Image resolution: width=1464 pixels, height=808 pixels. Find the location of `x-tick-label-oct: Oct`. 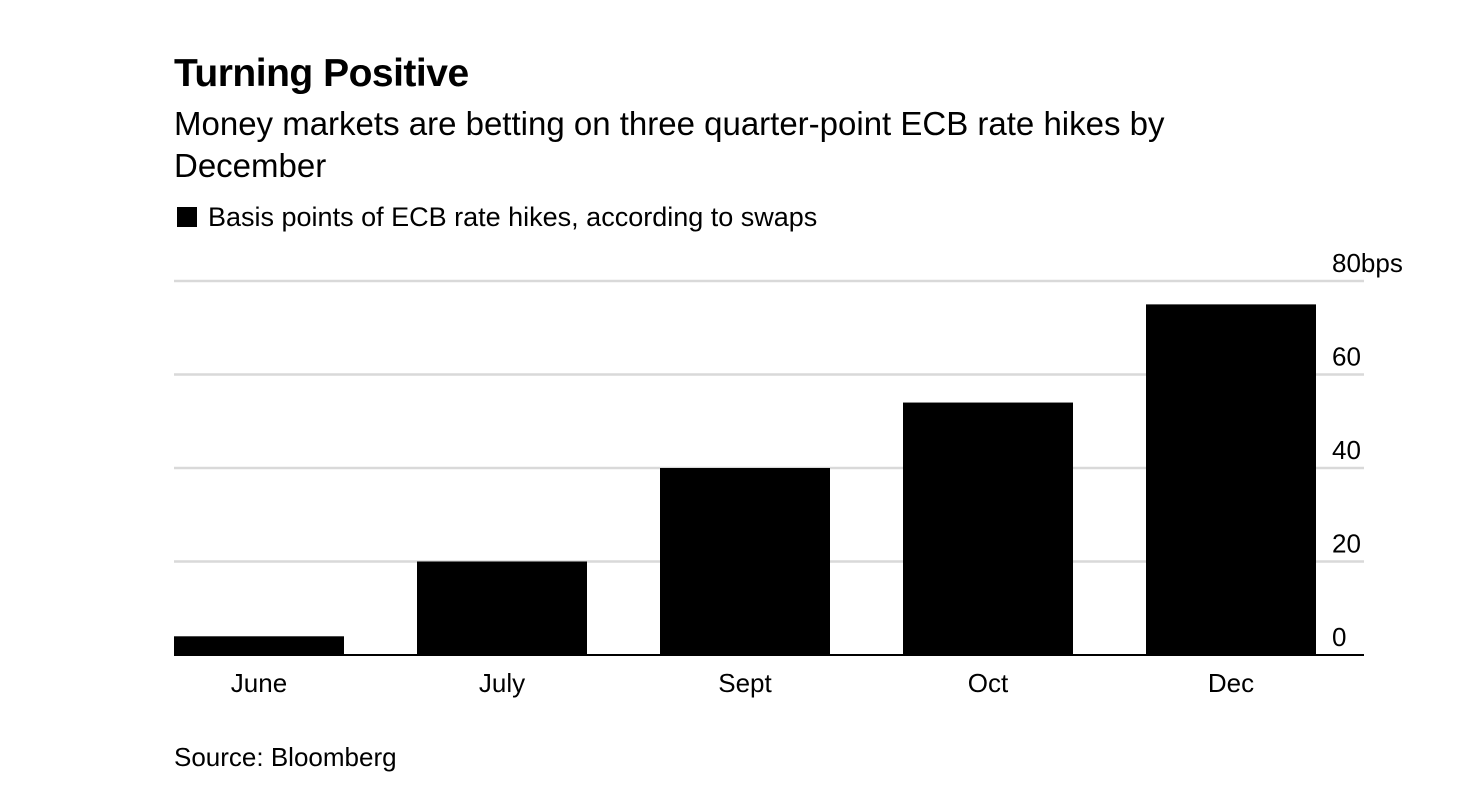

x-tick-label-oct: Oct is located at coordinates (988, 683).